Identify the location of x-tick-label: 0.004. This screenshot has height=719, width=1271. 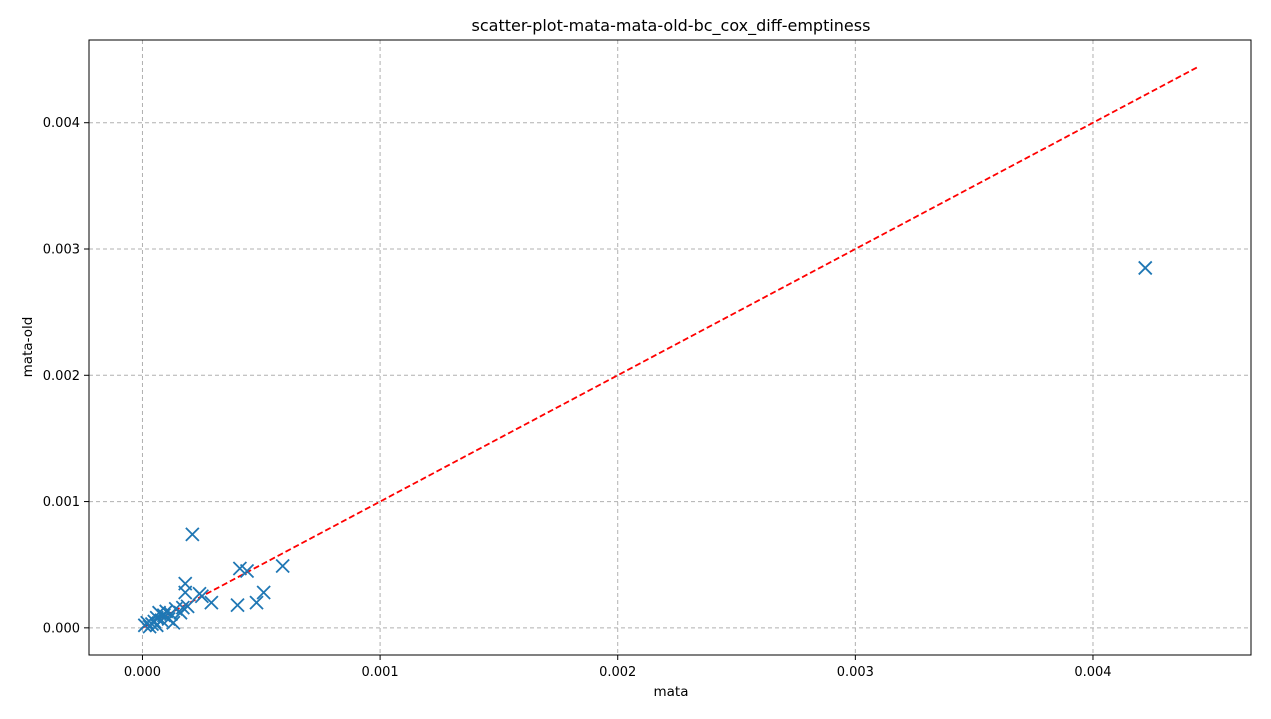
(1092, 672).